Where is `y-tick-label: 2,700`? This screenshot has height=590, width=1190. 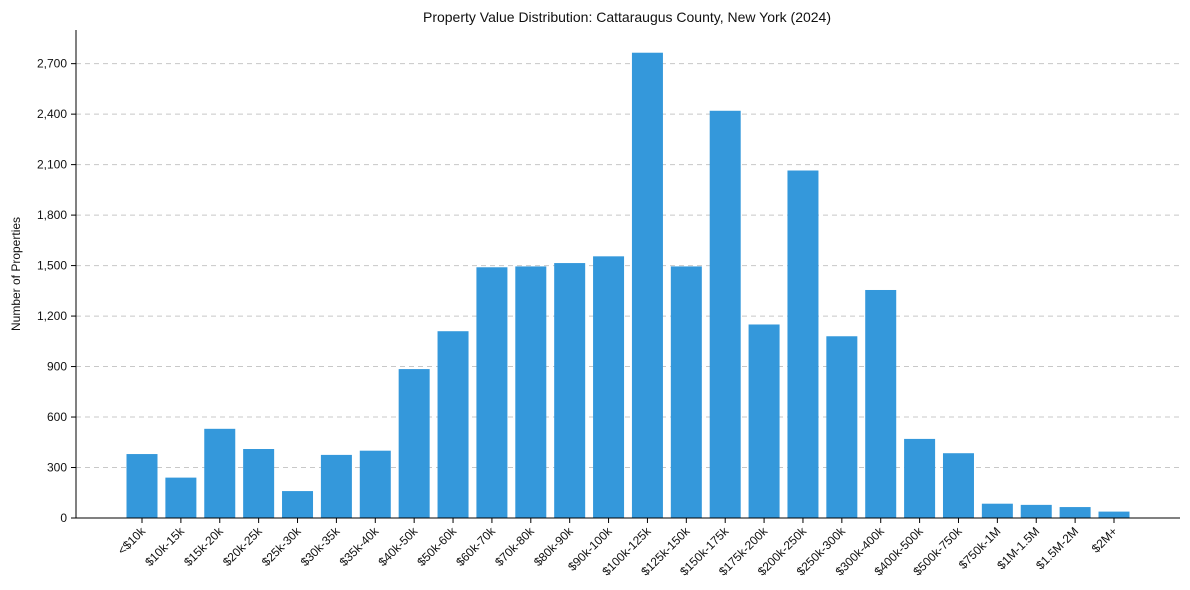
y-tick-label: 2,700 is located at coordinates (52, 64).